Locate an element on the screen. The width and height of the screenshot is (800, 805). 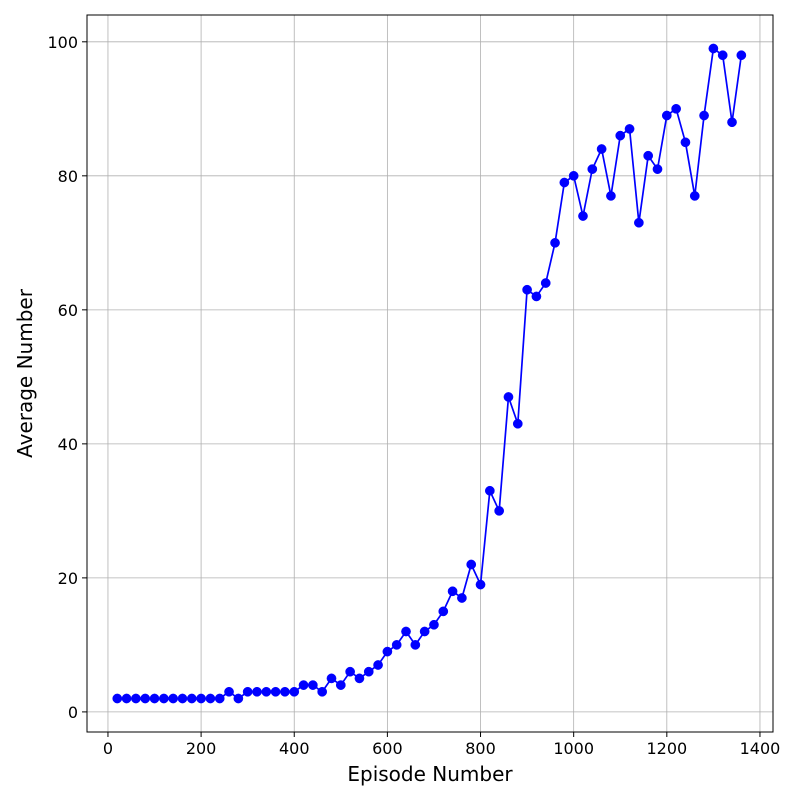
x-tick-label: 400 is located at coordinates (294, 748).